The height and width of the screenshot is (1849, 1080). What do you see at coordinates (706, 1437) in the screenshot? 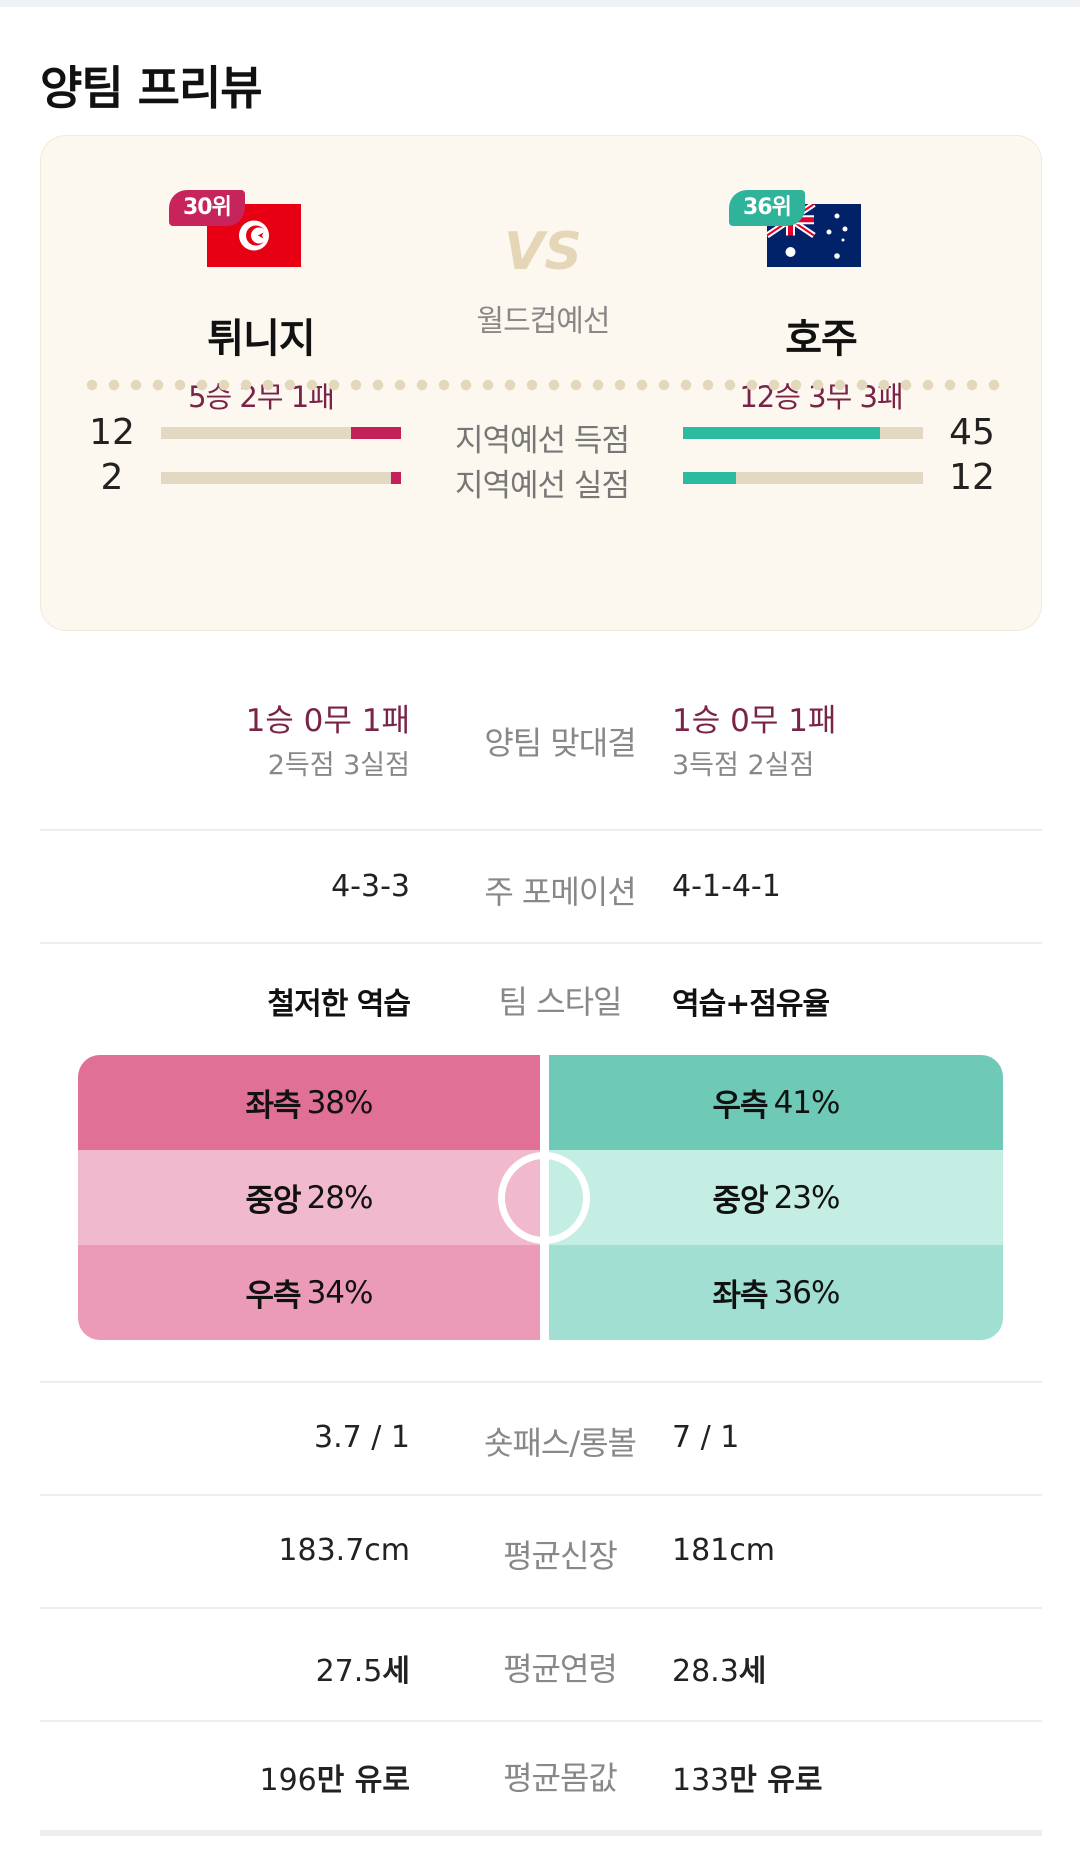
I see `away-short-long: 7 / 1` at bounding box center [706, 1437].